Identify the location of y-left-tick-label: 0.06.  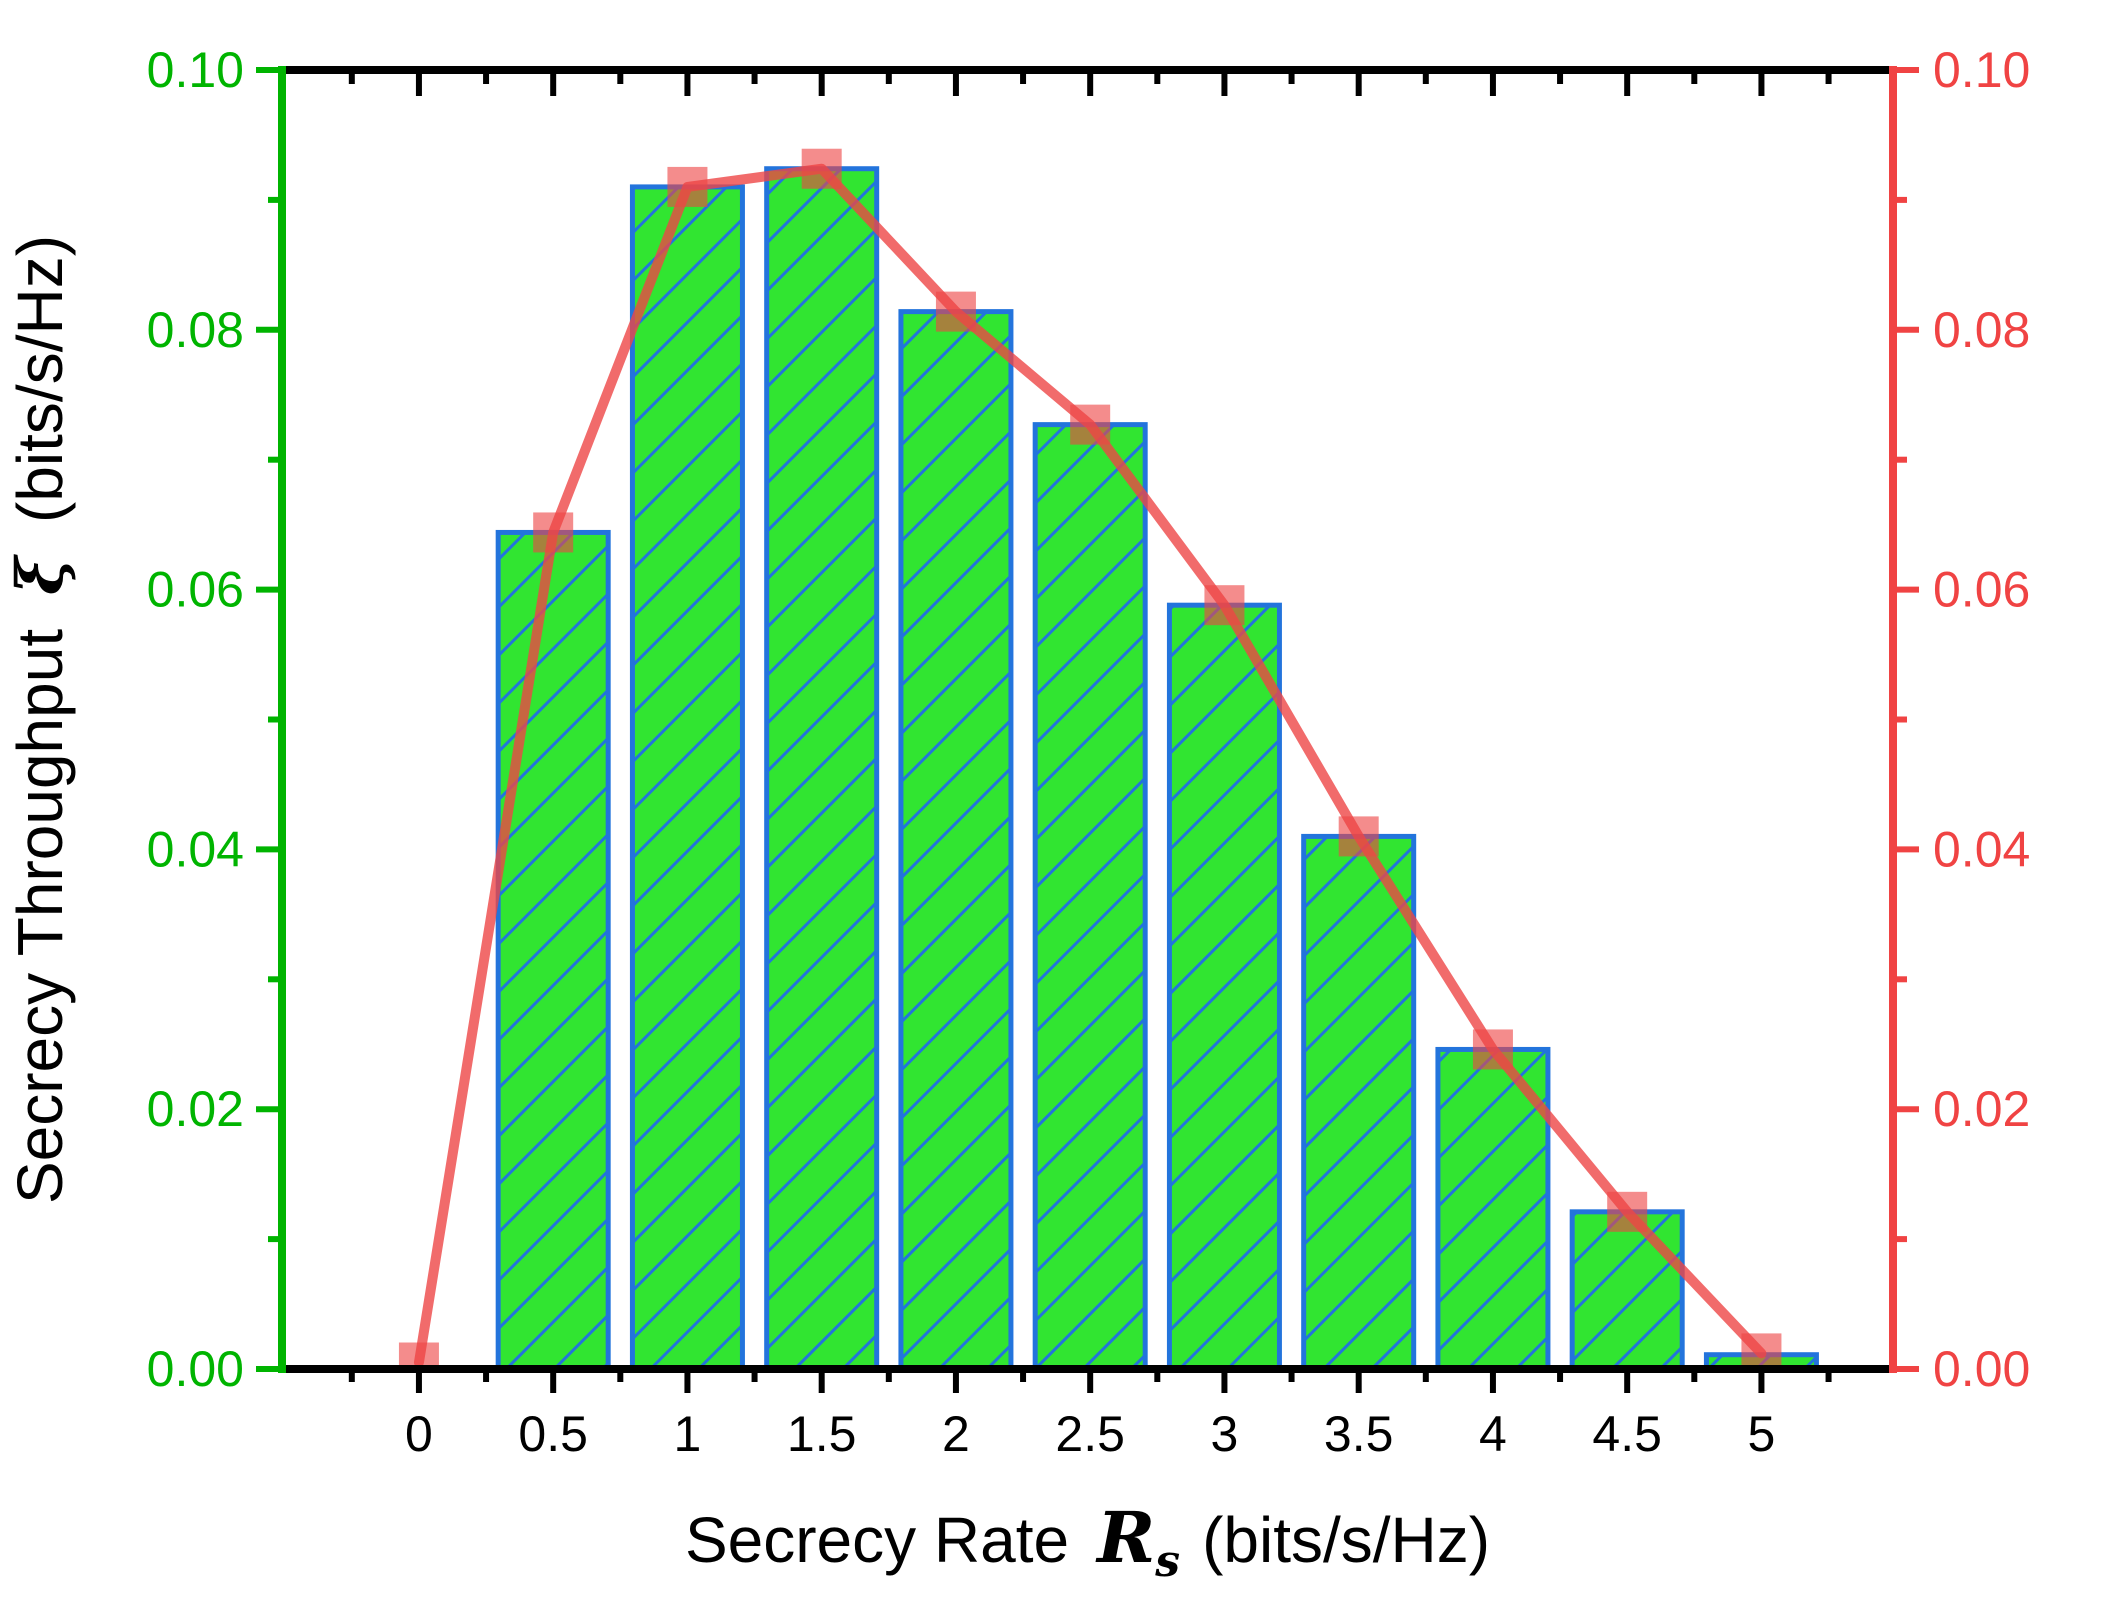
(195, 590).